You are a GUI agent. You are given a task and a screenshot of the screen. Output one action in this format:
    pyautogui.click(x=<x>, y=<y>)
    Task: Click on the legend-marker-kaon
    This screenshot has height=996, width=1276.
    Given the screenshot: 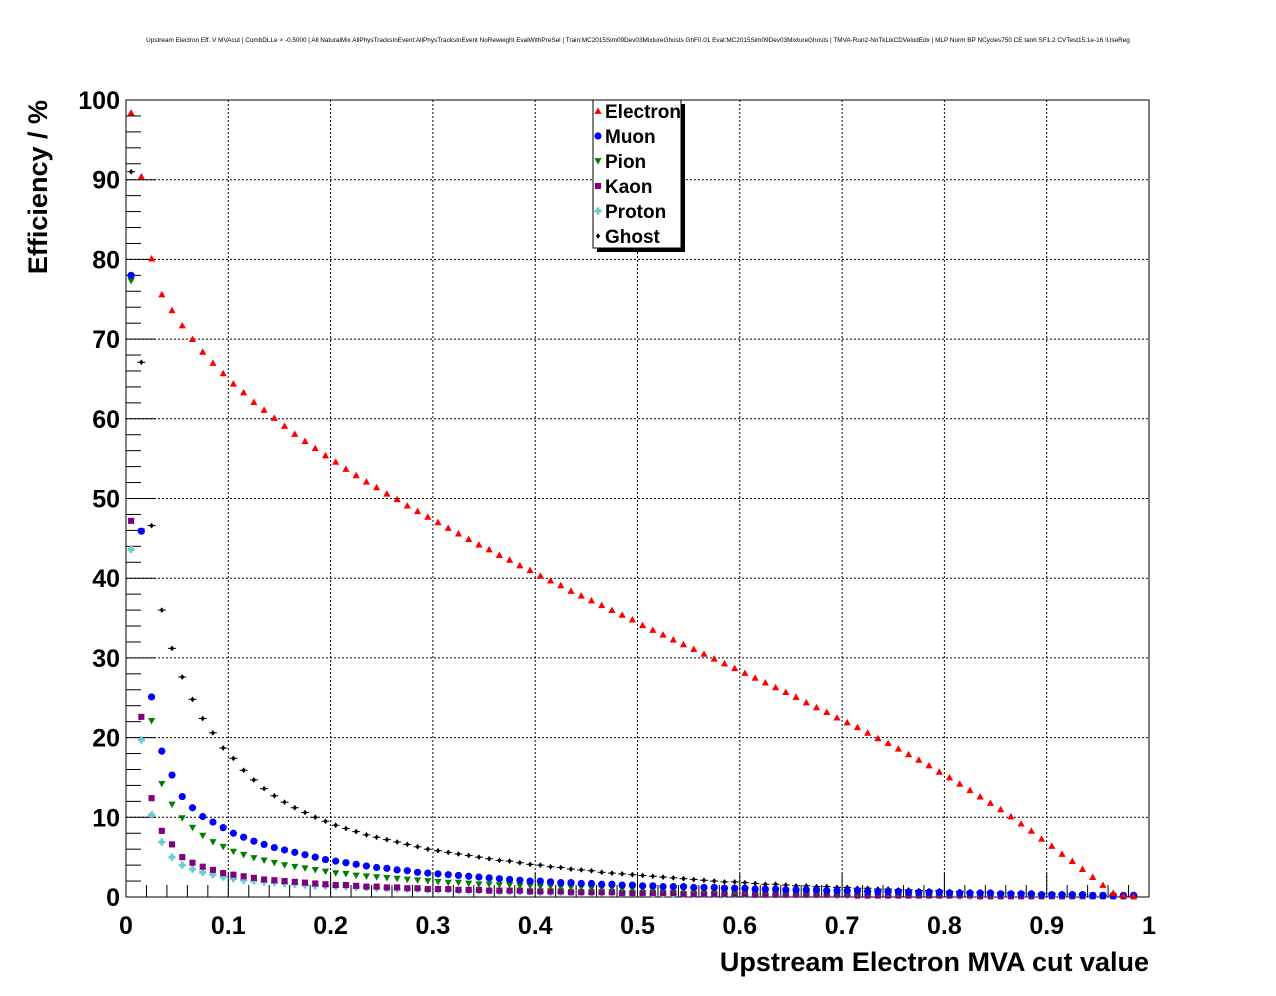 What is the action you would take?
    pyautogui.click(x=598, y=186)
    